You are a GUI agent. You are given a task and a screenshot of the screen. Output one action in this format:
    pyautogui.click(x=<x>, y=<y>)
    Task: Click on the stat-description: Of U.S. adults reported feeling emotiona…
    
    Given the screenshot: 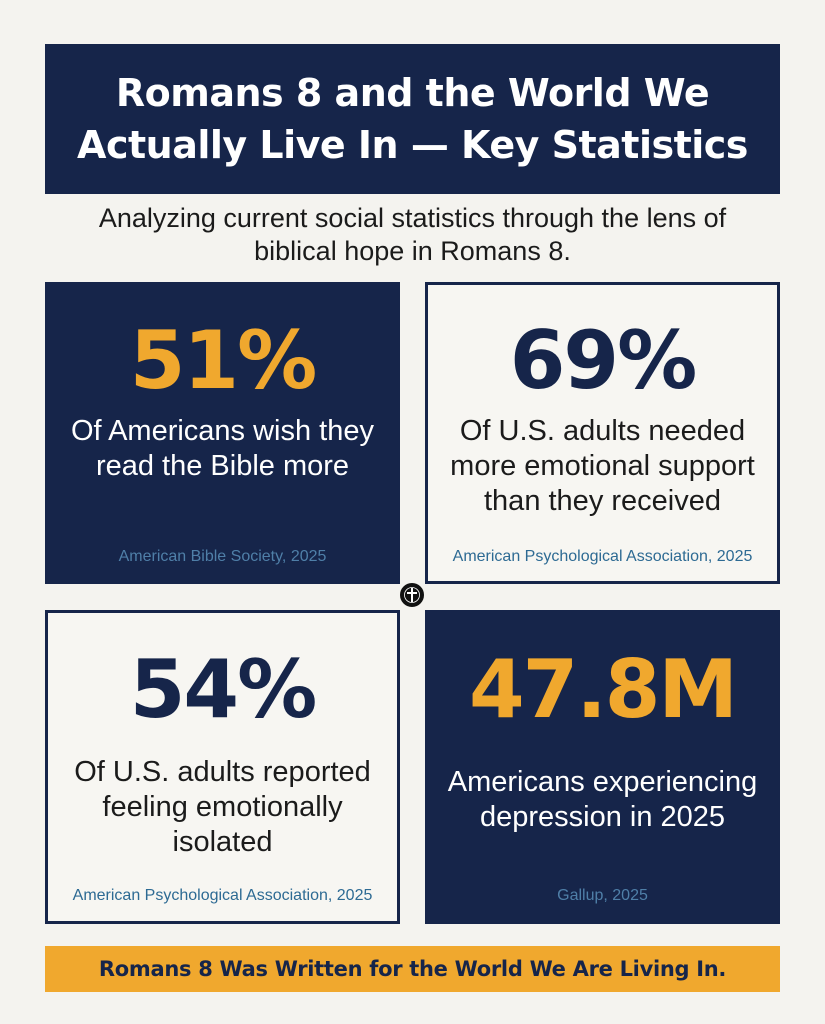 What is the action you would take?
    pyautogui.click(x=222, y=807)
    